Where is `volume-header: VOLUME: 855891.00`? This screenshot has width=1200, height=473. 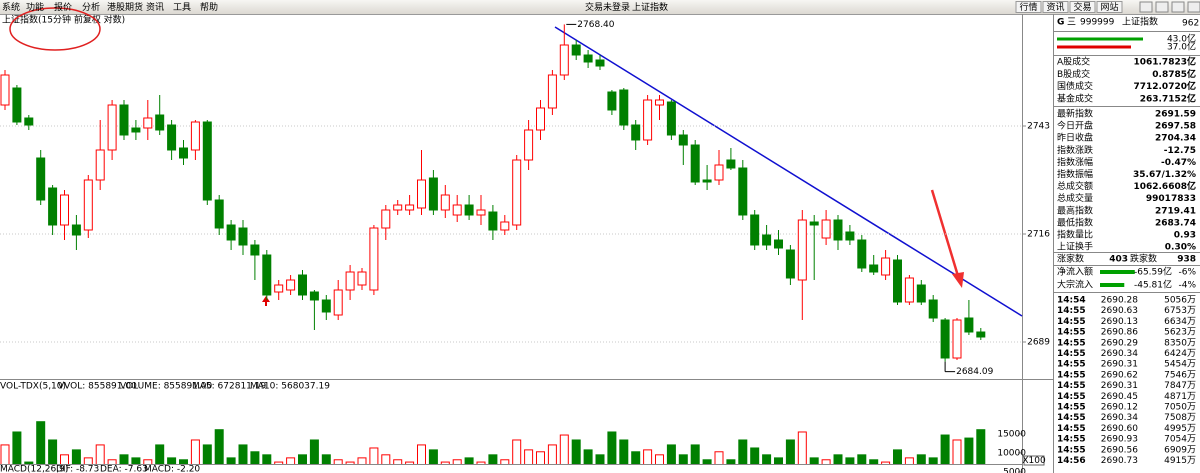
volume-header: VOLUME: 855891.00 is located at coordinates (166, 387).